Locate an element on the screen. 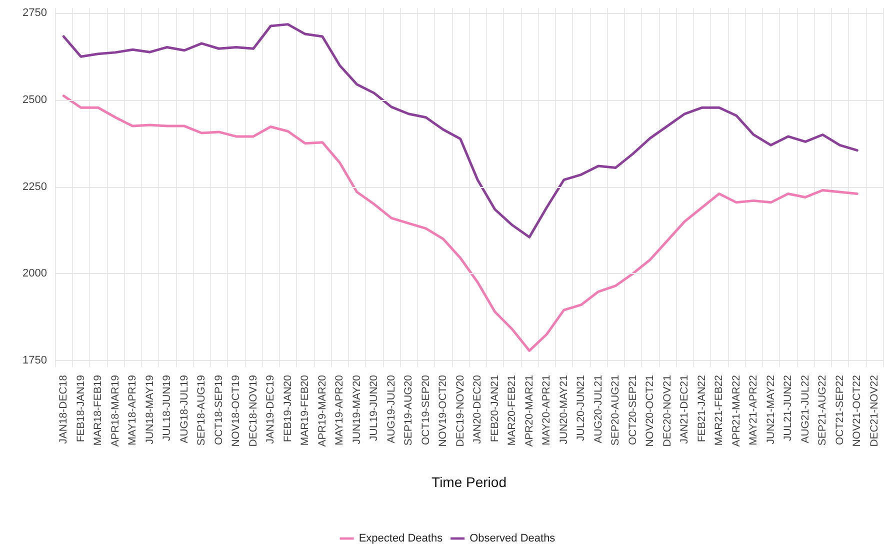 The height and width of the screenshot is (557, 895). x-tick-label: MAY19-APR20 is located at coordinates (340, 410).